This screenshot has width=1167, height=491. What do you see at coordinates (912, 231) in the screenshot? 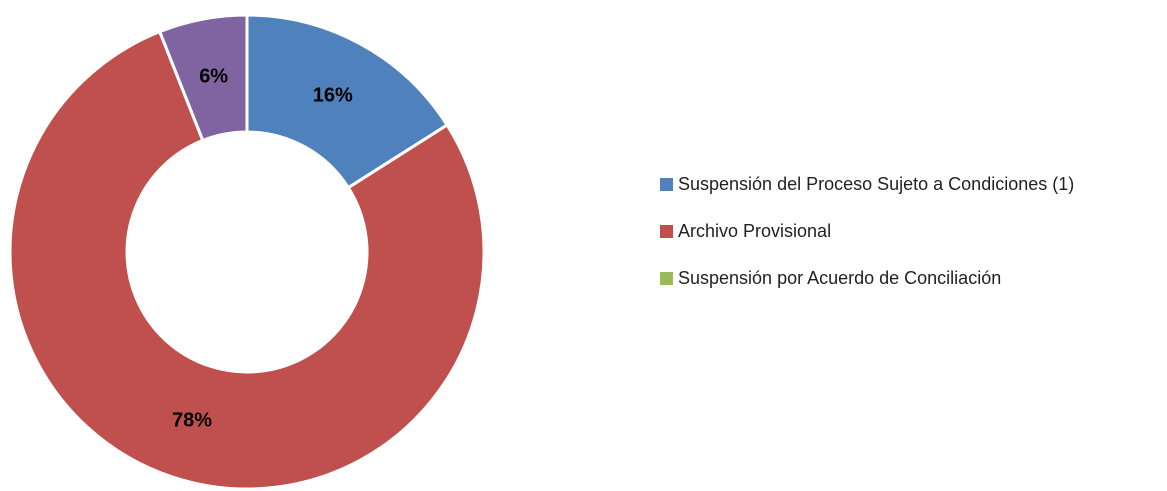
I see `legend-item: Archivo Provisional` at bounding box center [912, 231].